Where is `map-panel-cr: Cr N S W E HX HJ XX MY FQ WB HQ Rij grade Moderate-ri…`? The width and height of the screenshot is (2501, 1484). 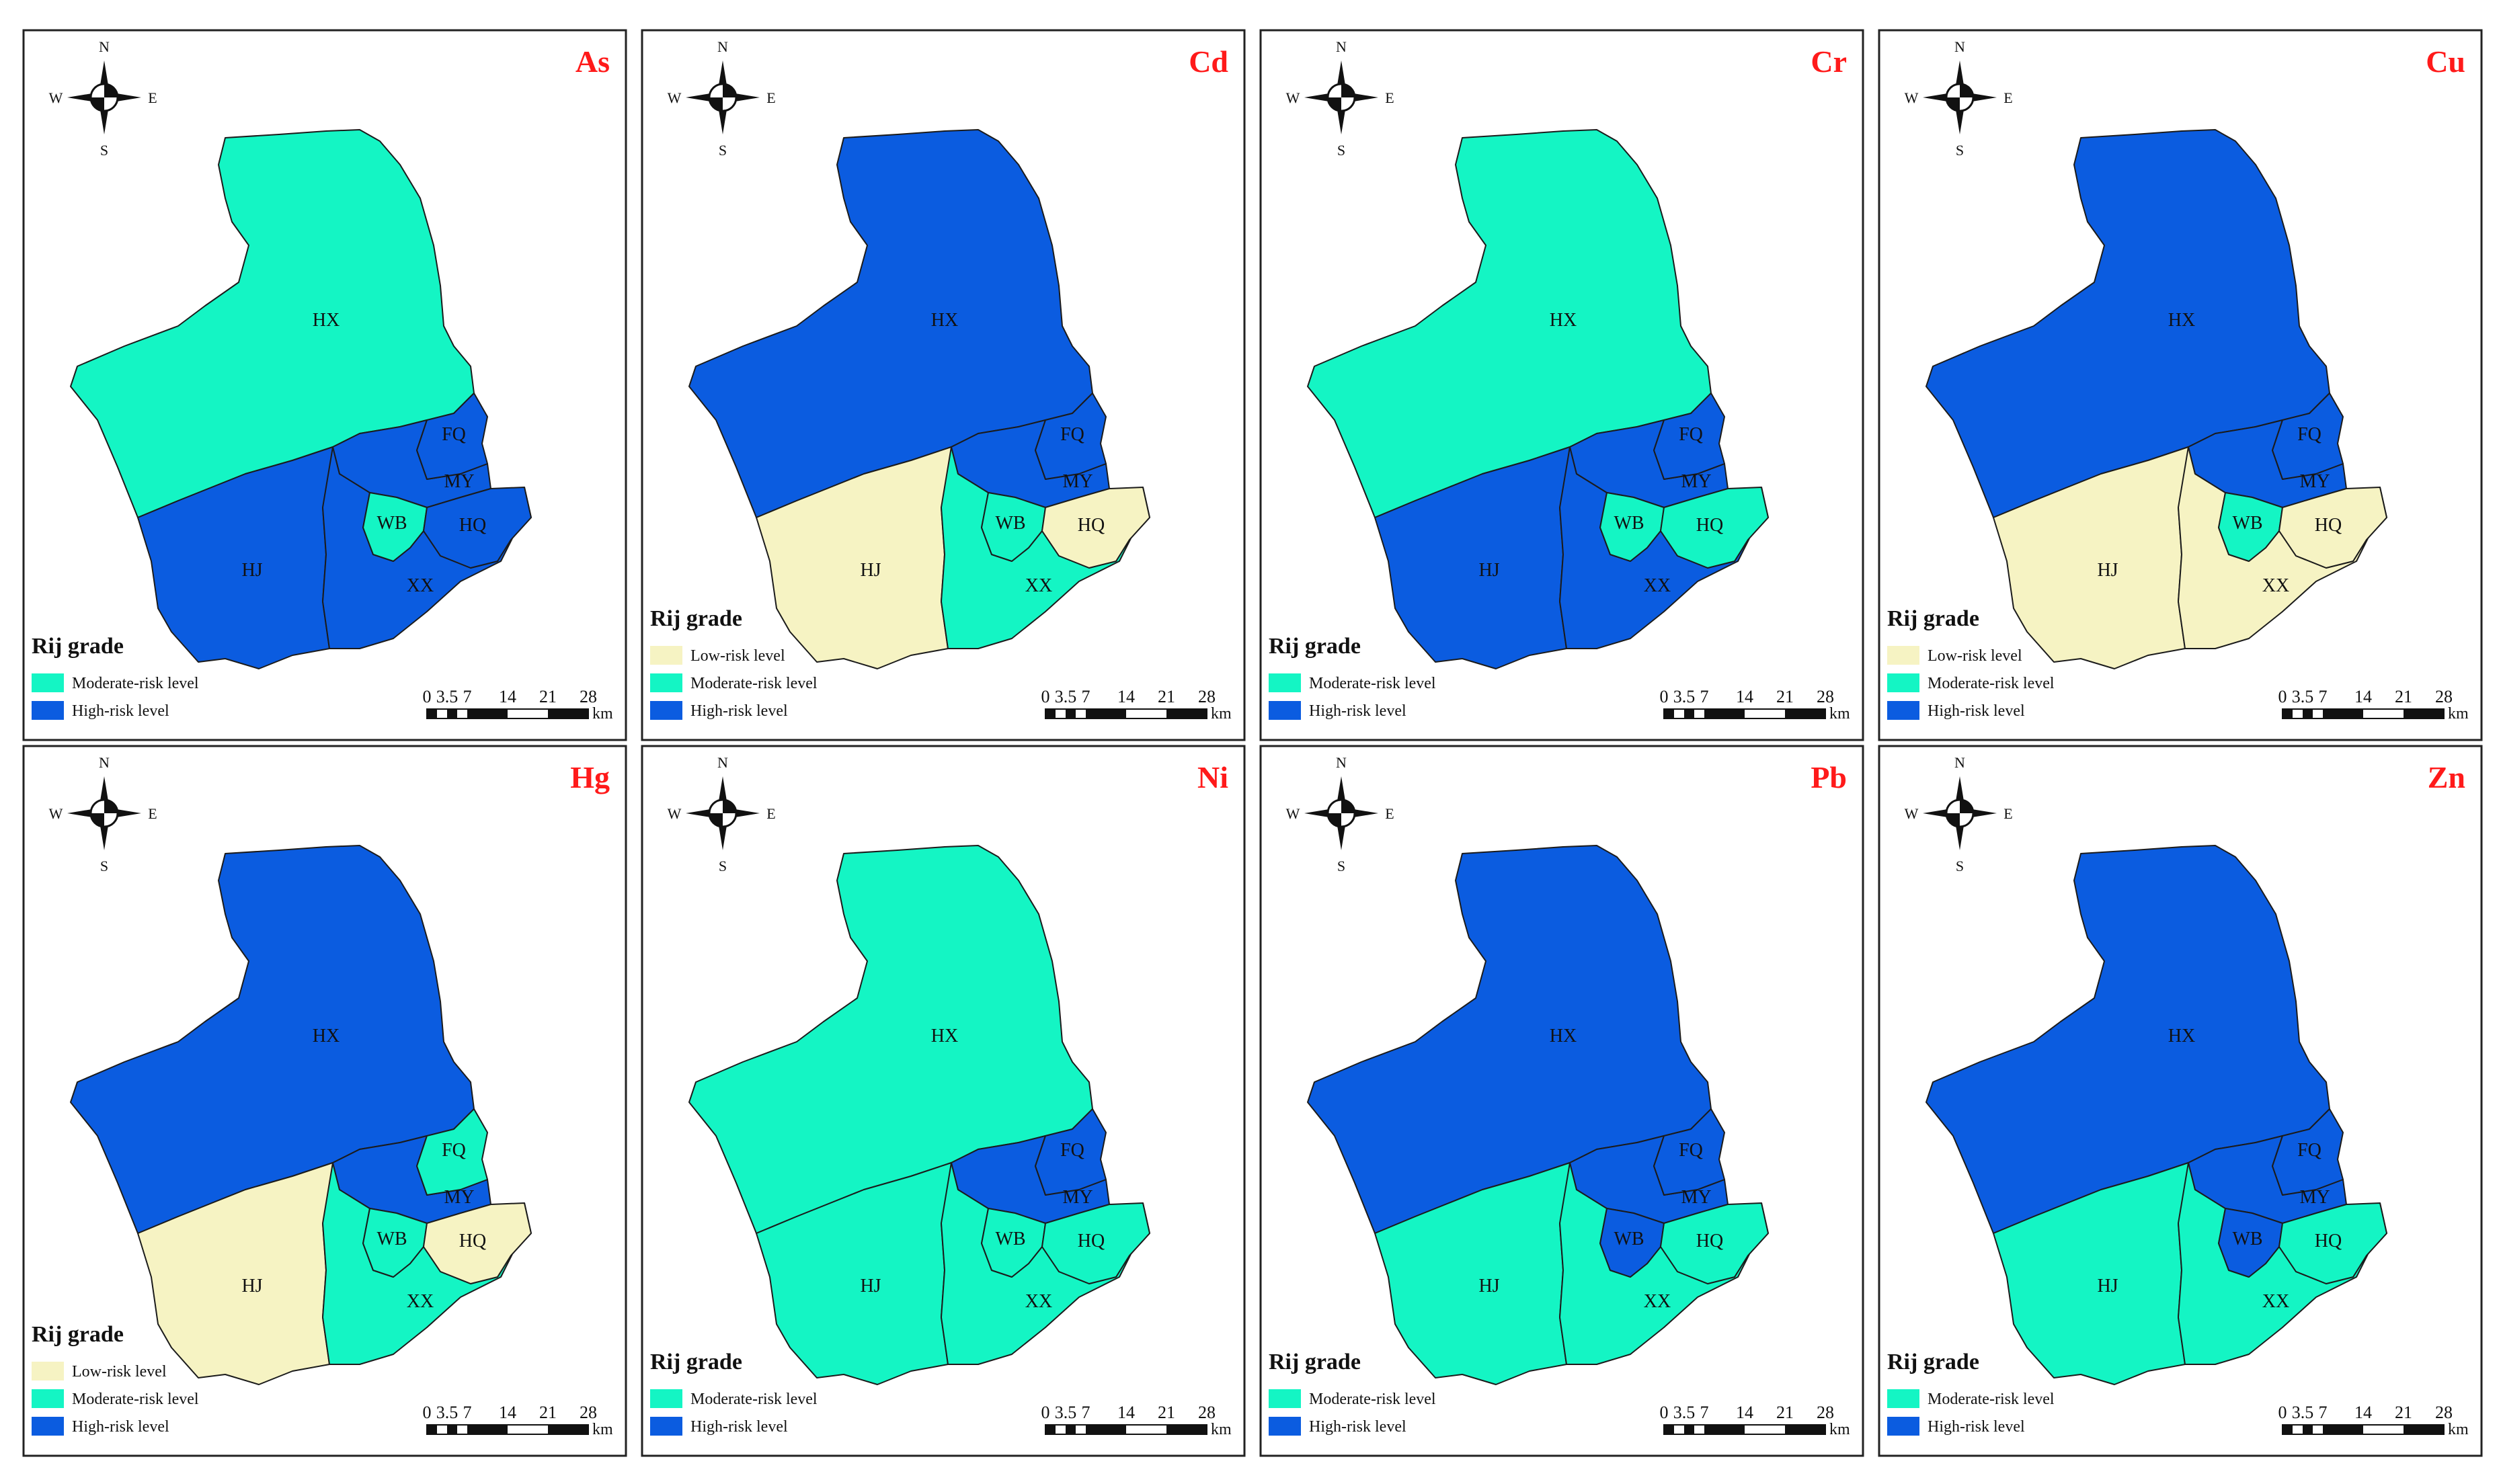
map-panel-cr: Cr N S W E HX HJ XX MY FQ WB HQ Rij grade Moderate-ri… is located at coordinates (1561, 385).